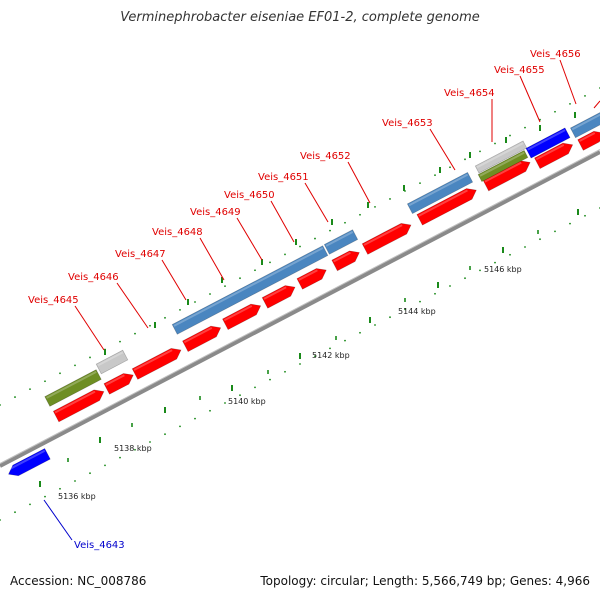 This screenshot has height=600, width=600. Describe the element at coordinates (177, 232) in the screenshot. I see `gene-label: Veis_4648` at that location.